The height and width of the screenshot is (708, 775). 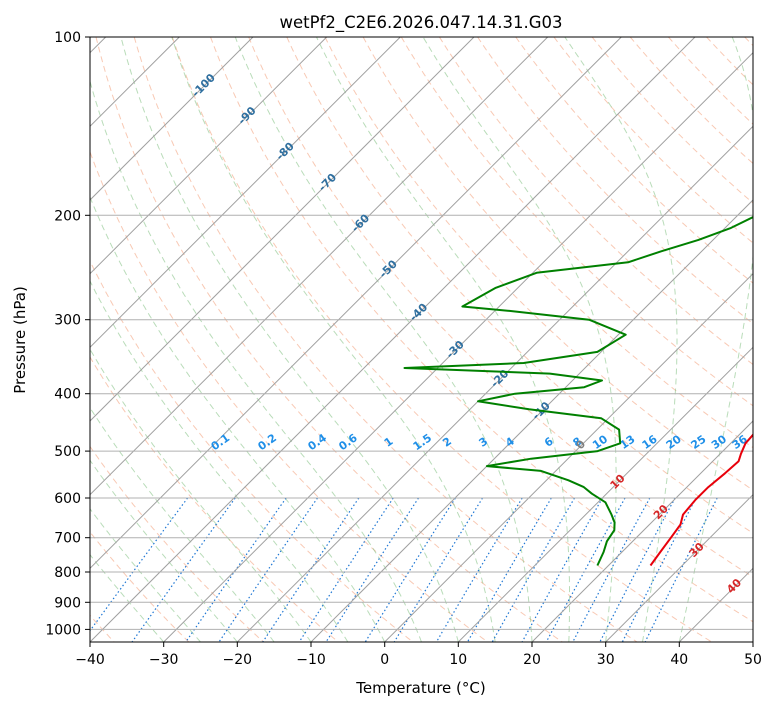 I want to click on x-tick-label: 10, so click(x=458, y=660).